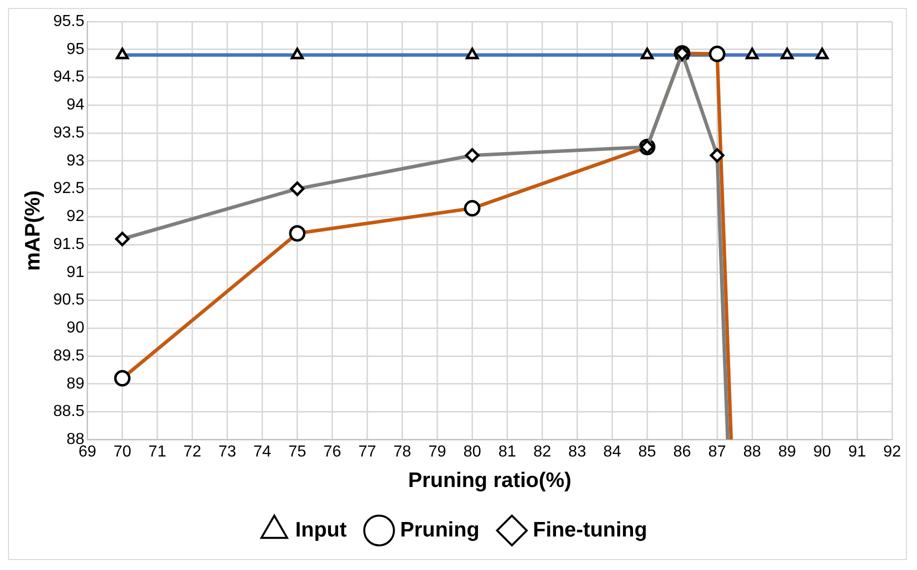  What do you see at coordinates (577, 452) in the screenshot?
I see `x-tick-label: 83` at bounding box center [577, 452].